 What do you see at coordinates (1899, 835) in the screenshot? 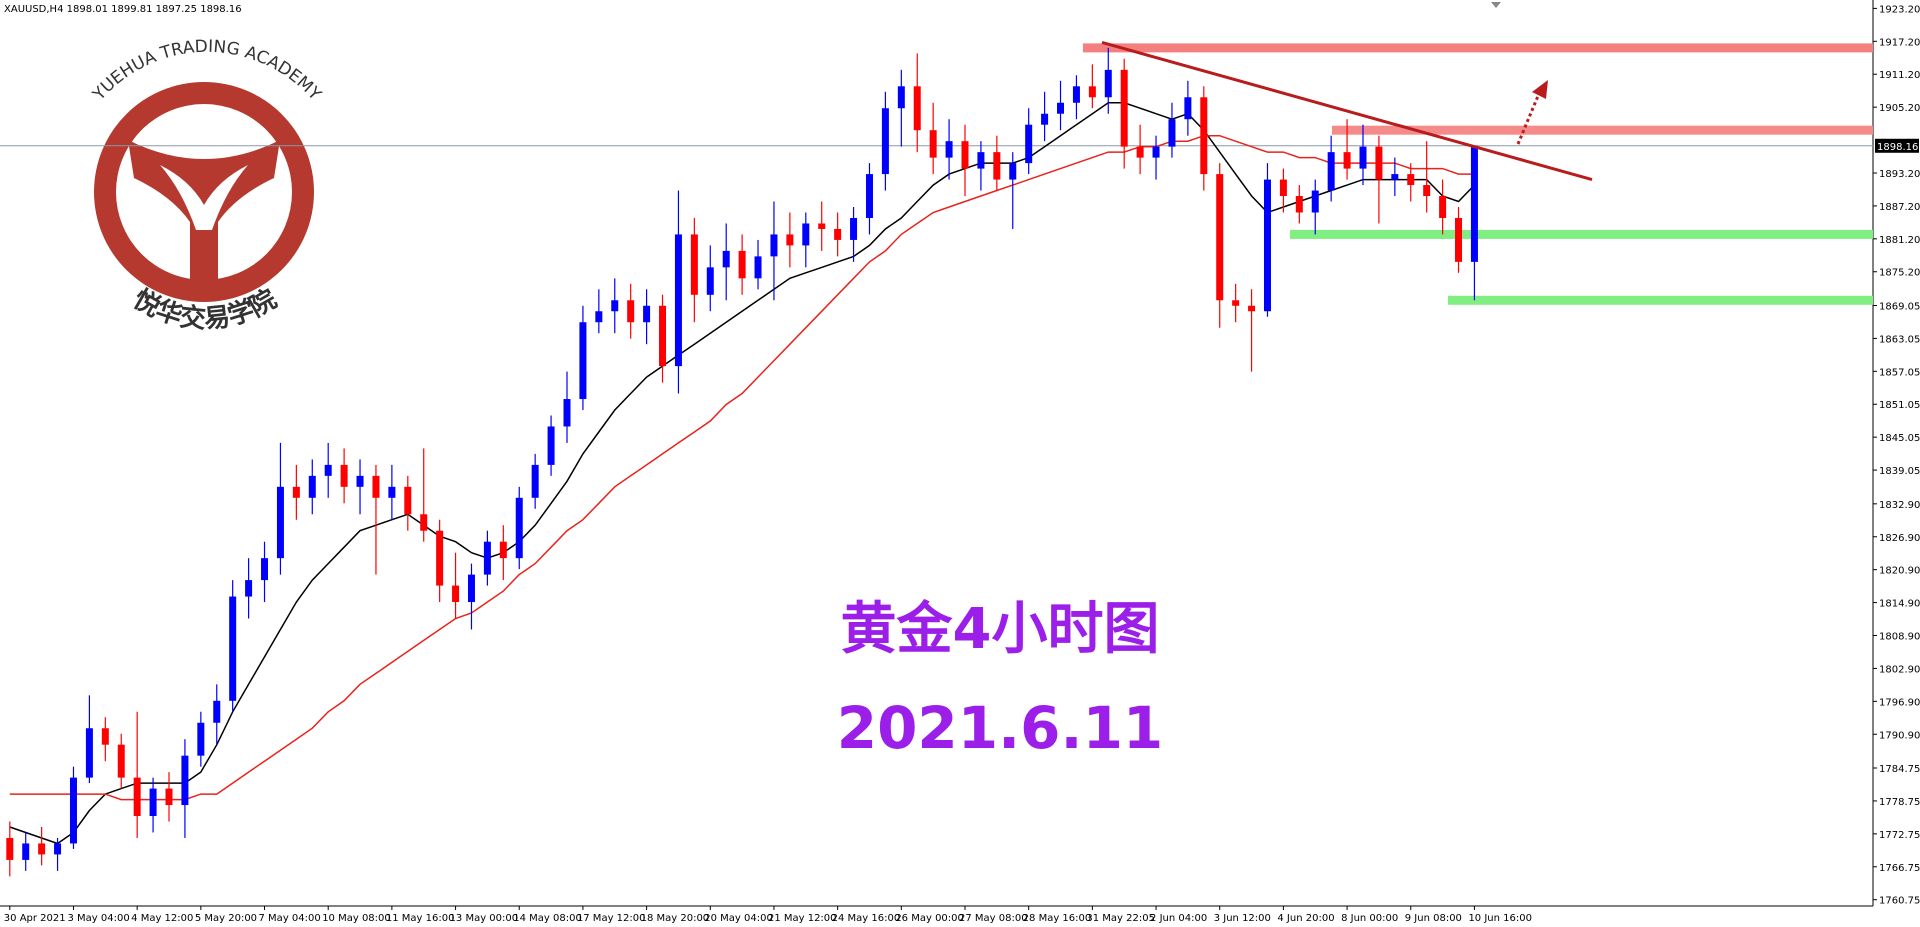
I see `y-tick-label: 1772.75` at bounding box center [1899, 835].